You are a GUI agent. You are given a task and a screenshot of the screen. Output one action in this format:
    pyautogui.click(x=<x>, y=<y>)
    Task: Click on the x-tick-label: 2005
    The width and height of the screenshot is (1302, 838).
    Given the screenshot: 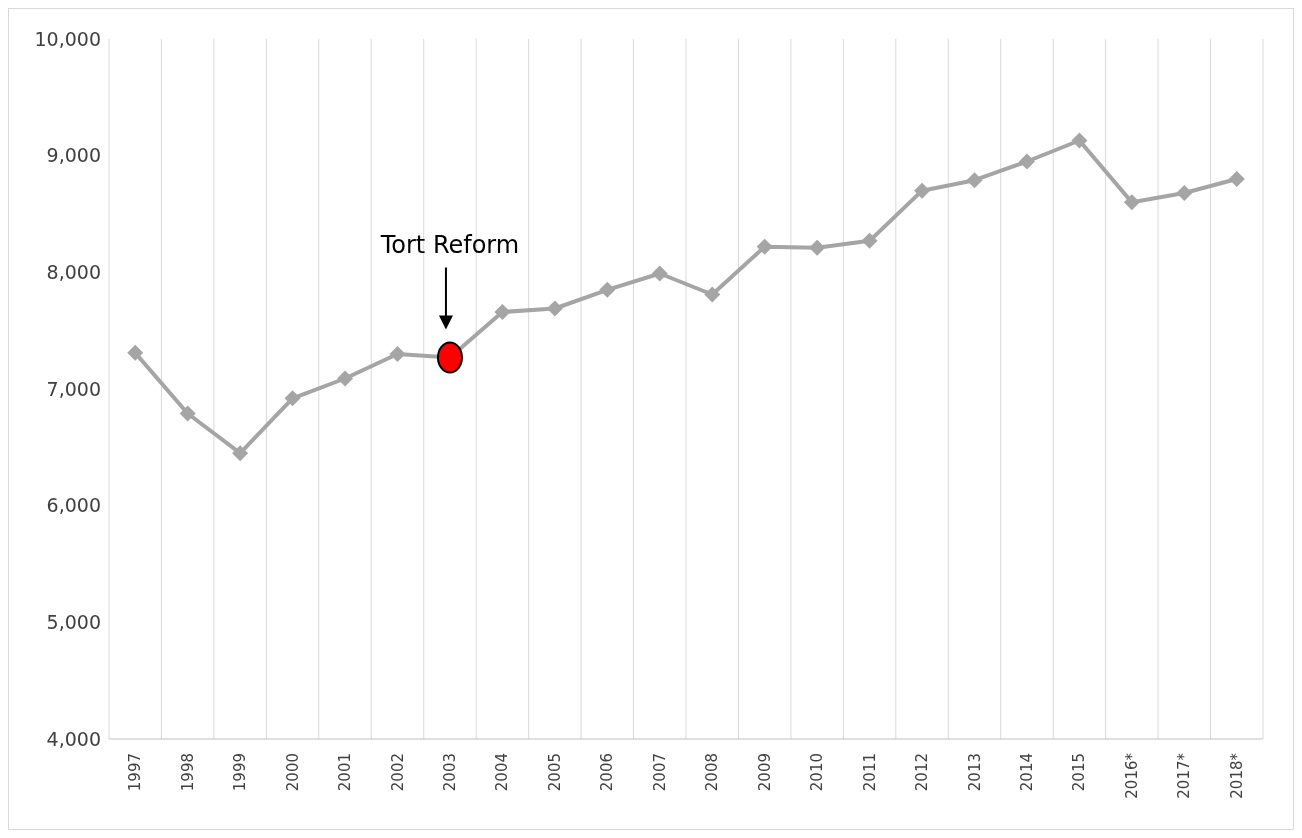 What is the action you would take?
    pyautogui.click(x=554, y=772)
    